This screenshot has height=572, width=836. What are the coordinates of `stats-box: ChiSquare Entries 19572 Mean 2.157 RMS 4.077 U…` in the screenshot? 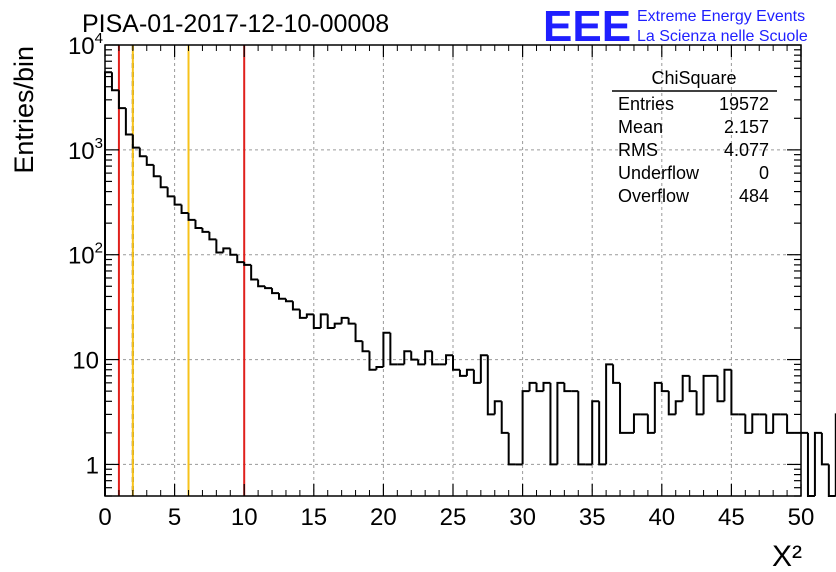 It's located at (694, 137).